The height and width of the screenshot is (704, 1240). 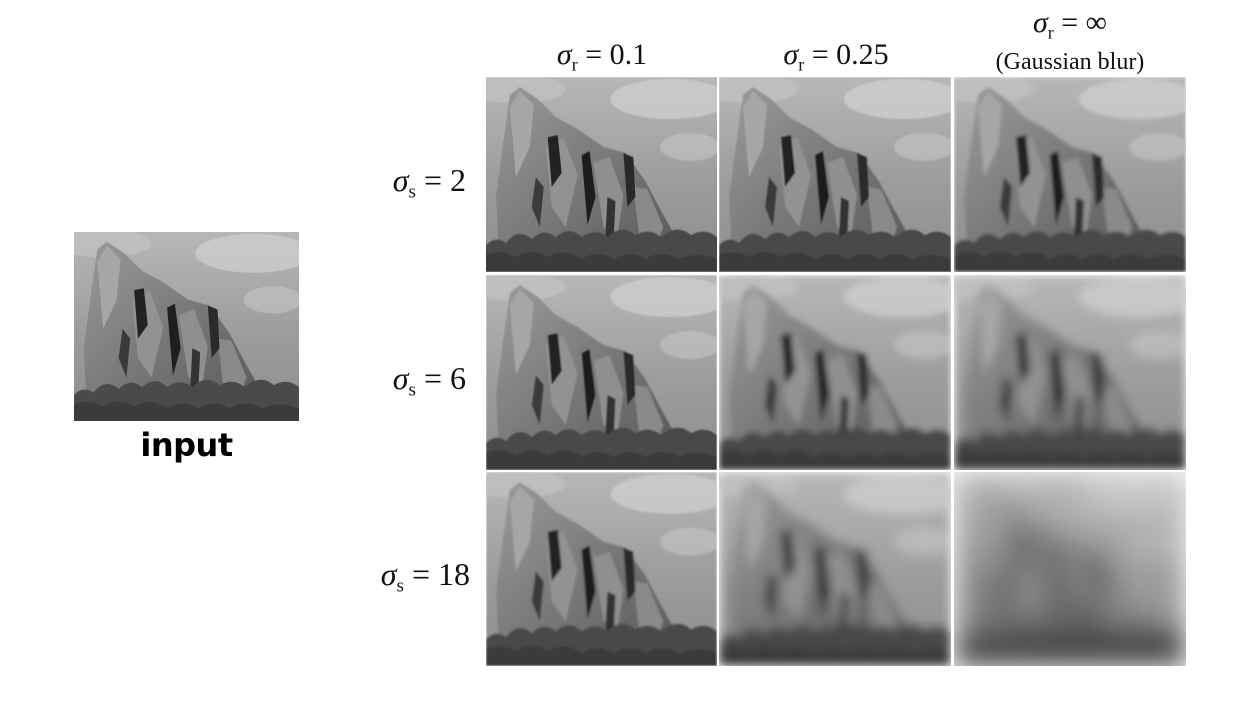 What do you see at coordinates (186, 326) in the screenshot?
I see `input-image` at bounding box center [186, 326].